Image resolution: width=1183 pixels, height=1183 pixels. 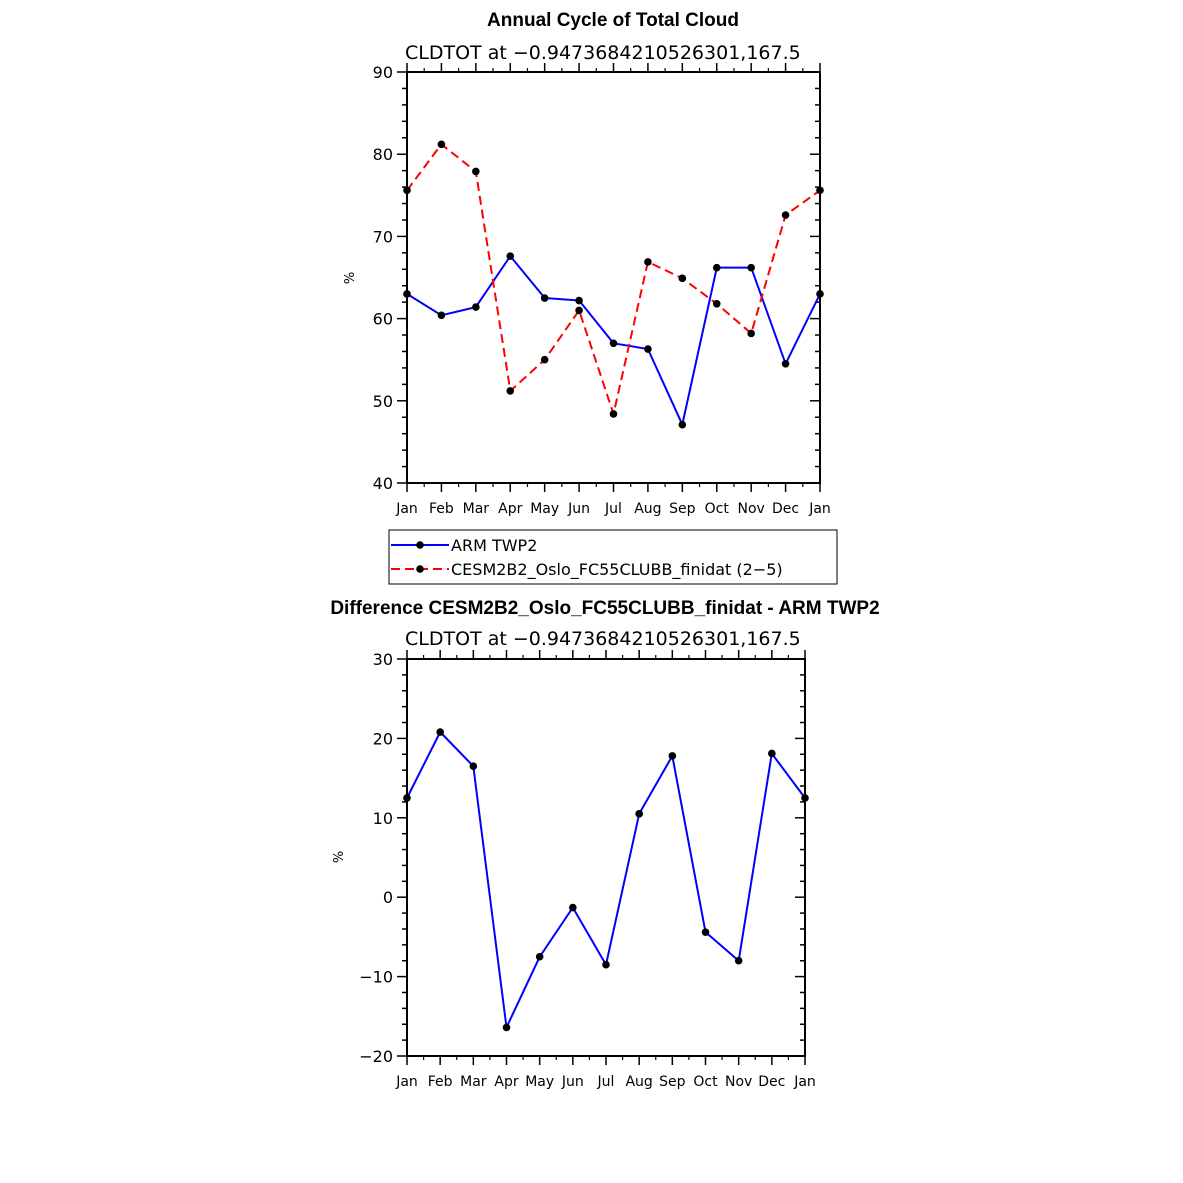 I want to click on chart1-ytick-label: 80, so click(x=383, y=154).